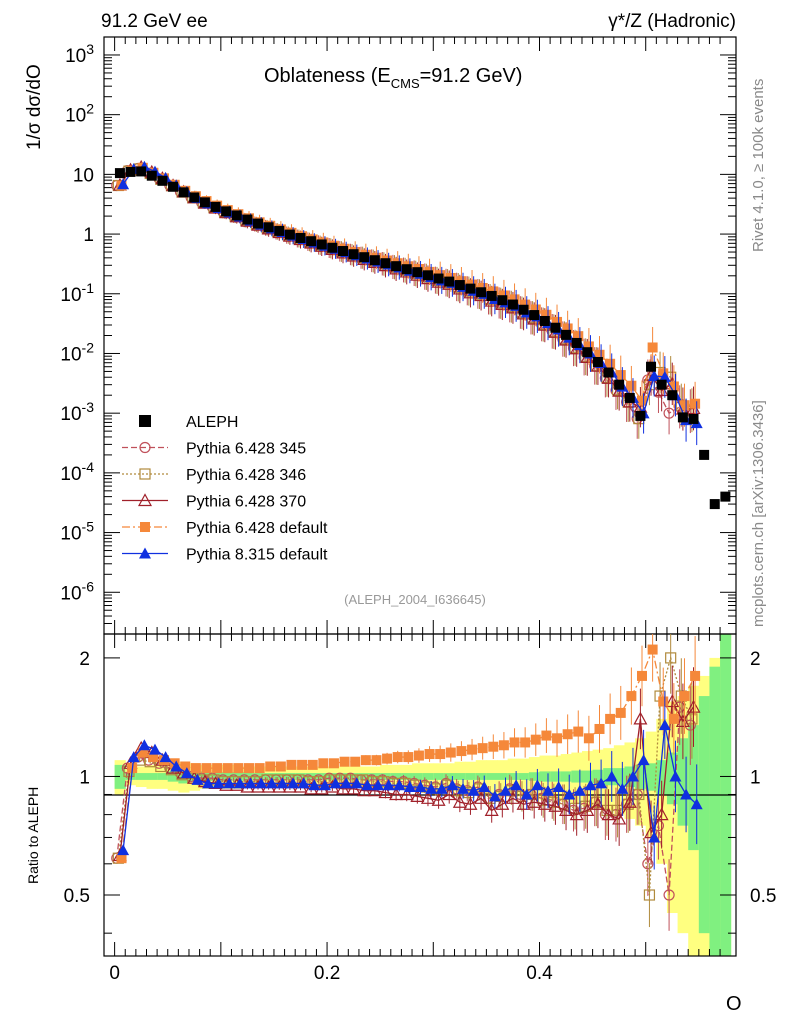 Image resolution: width=786 pixels, height=1024 pixels. What do you see at coordinates (763, 896) in the screenshot?
I see `ratio-tick-label-right: 0.5` at bounding box center [763, 896].